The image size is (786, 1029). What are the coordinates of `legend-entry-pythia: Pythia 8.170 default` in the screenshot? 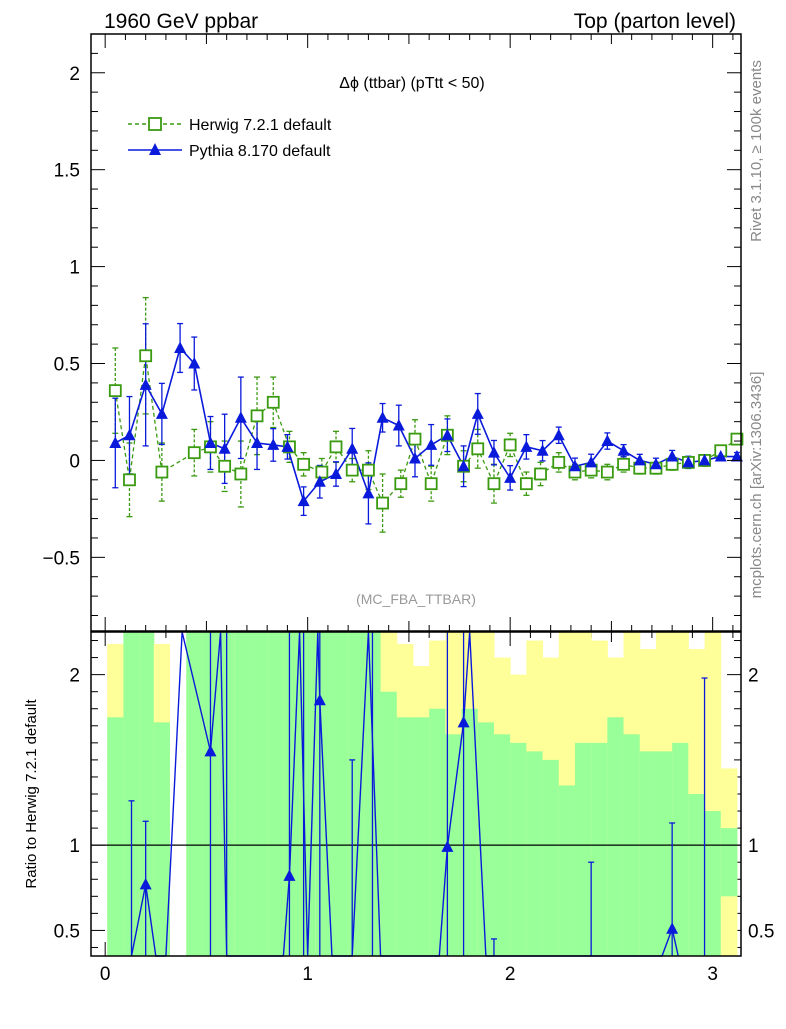 It's located at (229, 151).